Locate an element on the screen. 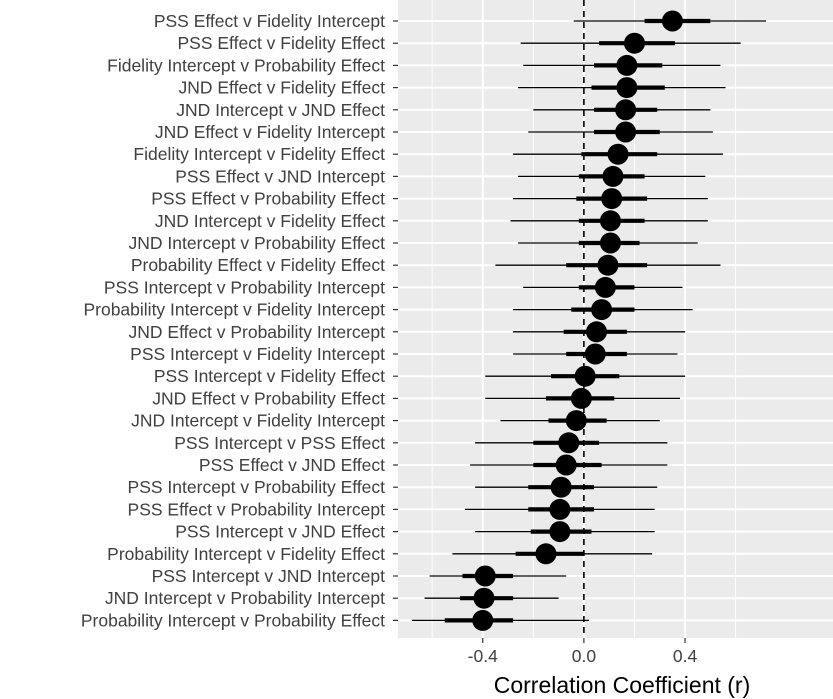 Image resolution: width=833 pixels, height=699 pixels. y-tick-label: PSS Intercept v Probability Effect is located at coordinates (257, 487).